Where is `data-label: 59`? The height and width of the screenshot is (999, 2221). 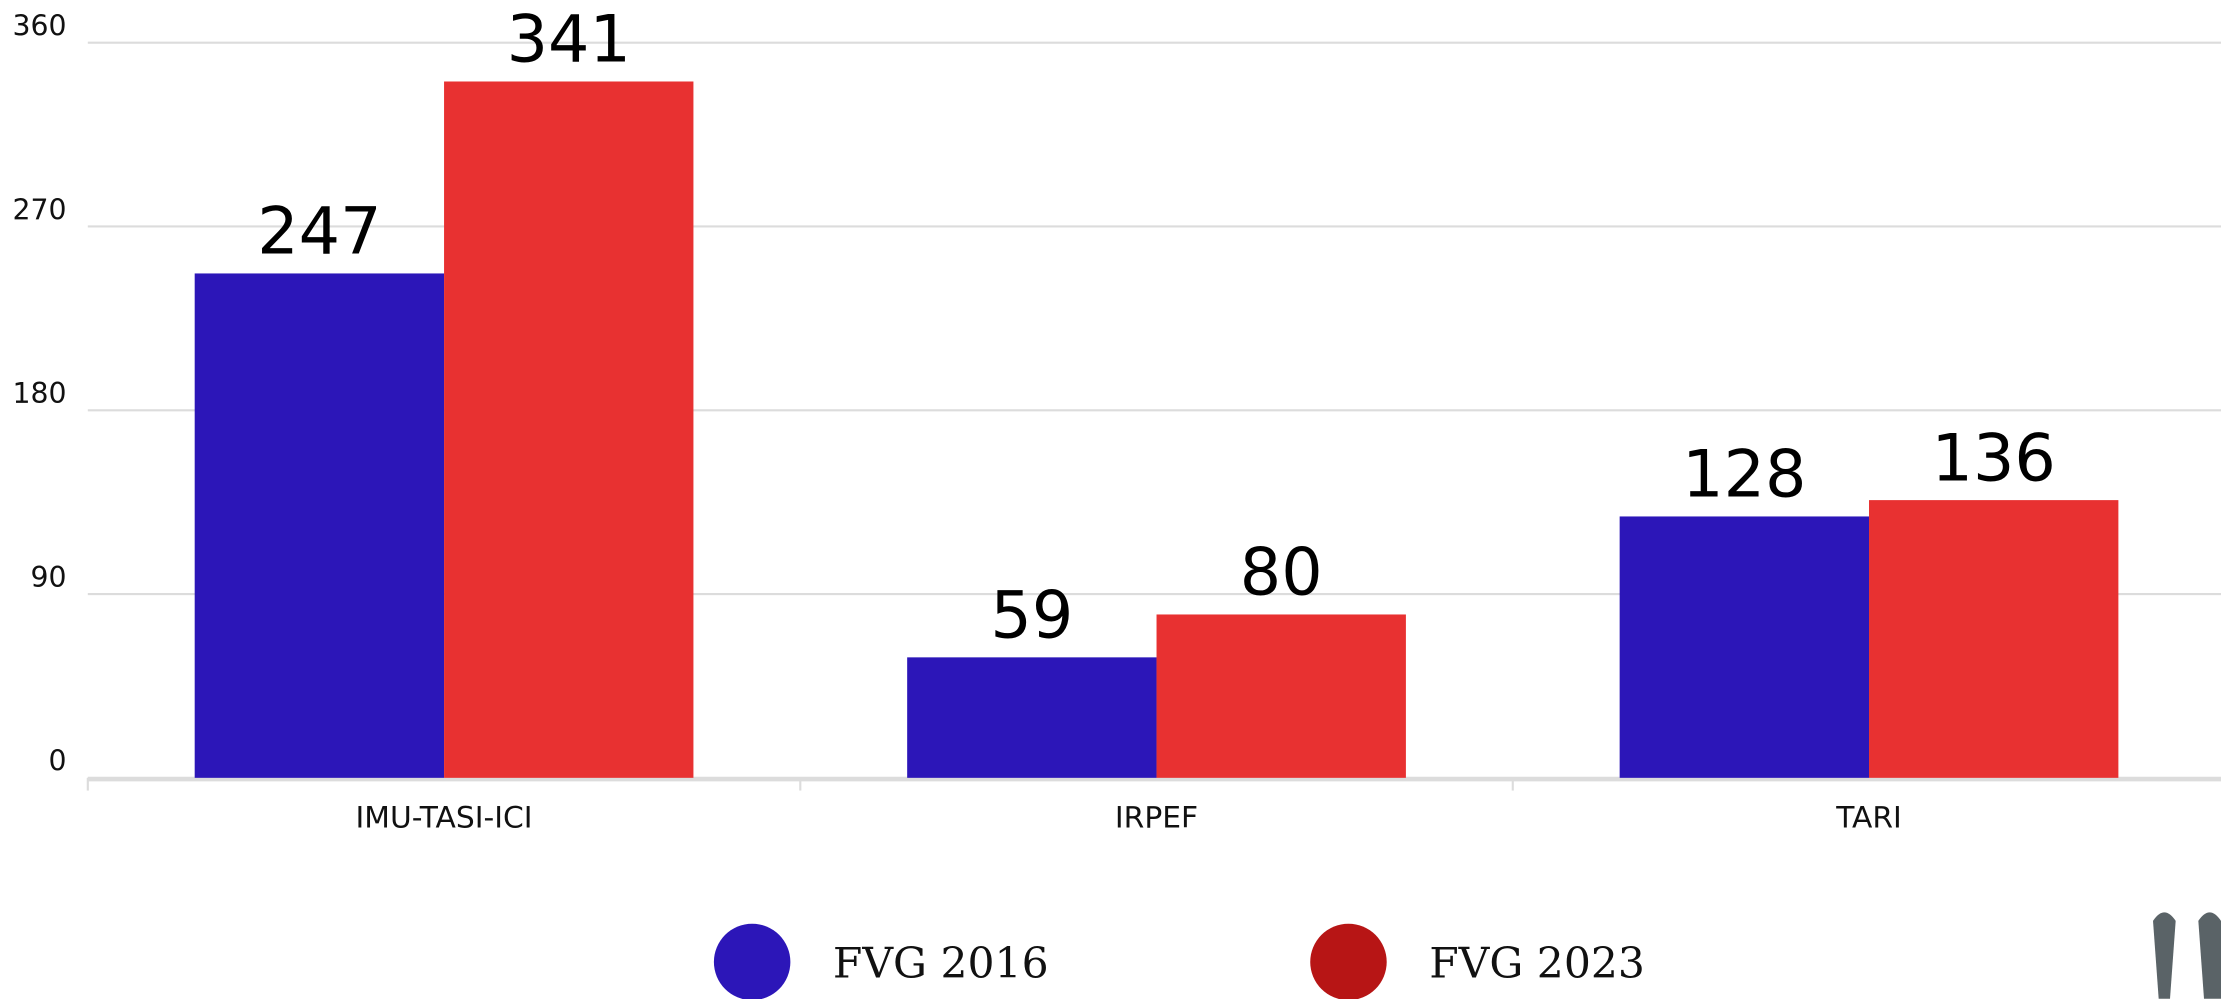
data-label: 59 is located at coordinates (1031, 616).